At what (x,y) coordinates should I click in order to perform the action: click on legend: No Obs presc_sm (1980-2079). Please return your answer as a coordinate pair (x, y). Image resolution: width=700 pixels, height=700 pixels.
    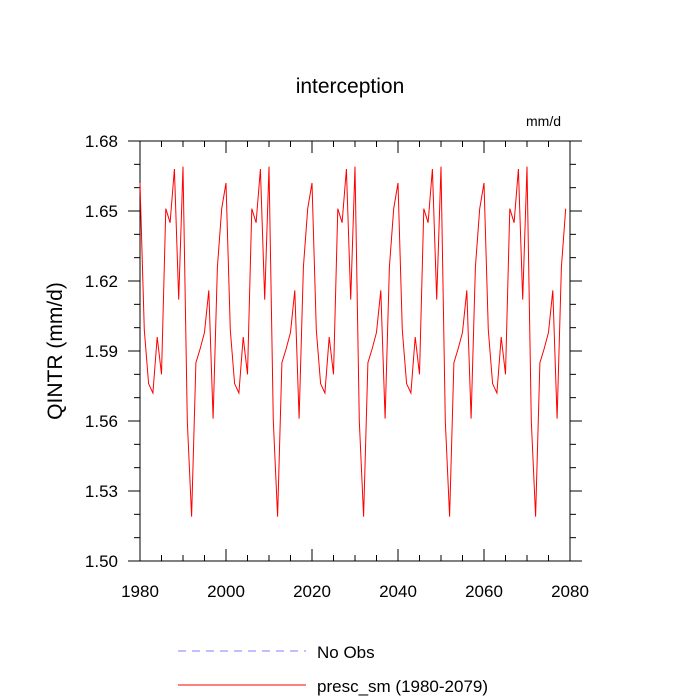
    Looking at the image, I should click on (333, 669).